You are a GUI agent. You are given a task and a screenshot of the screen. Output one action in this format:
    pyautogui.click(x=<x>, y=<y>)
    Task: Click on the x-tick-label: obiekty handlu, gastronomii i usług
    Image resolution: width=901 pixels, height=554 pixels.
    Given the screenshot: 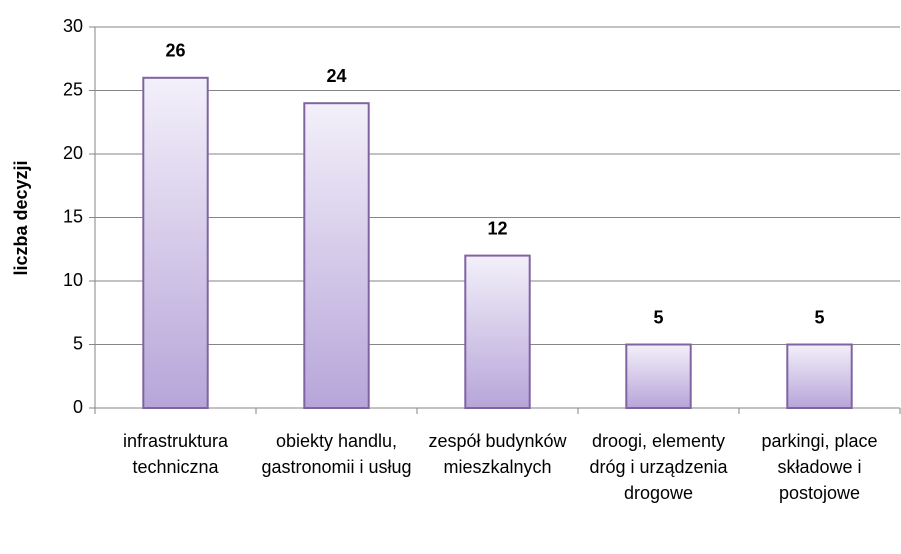 What is the action you would take?
    pyautogui.click(x=336, y=454)
    